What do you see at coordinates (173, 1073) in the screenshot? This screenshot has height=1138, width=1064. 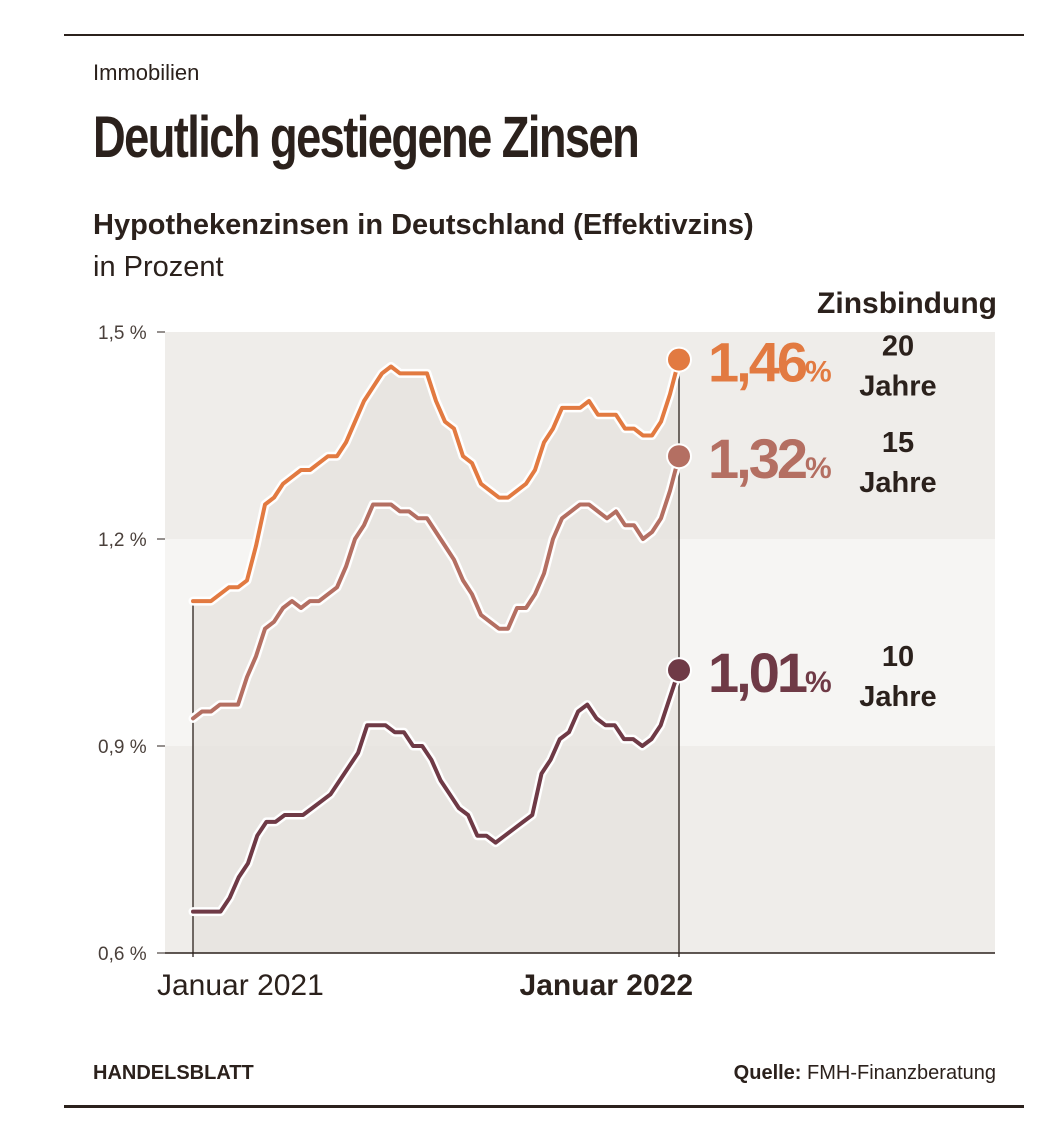 I see `brand-logo-text: HANDELSBLATT` at bounding box center [173, 1073].